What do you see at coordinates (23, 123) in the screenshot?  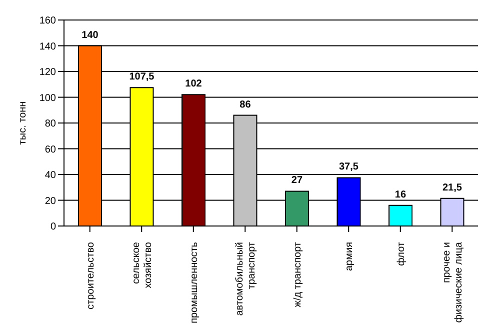 I see `y-axis-title: тыс. тонн` at bounding box center [23, 123].